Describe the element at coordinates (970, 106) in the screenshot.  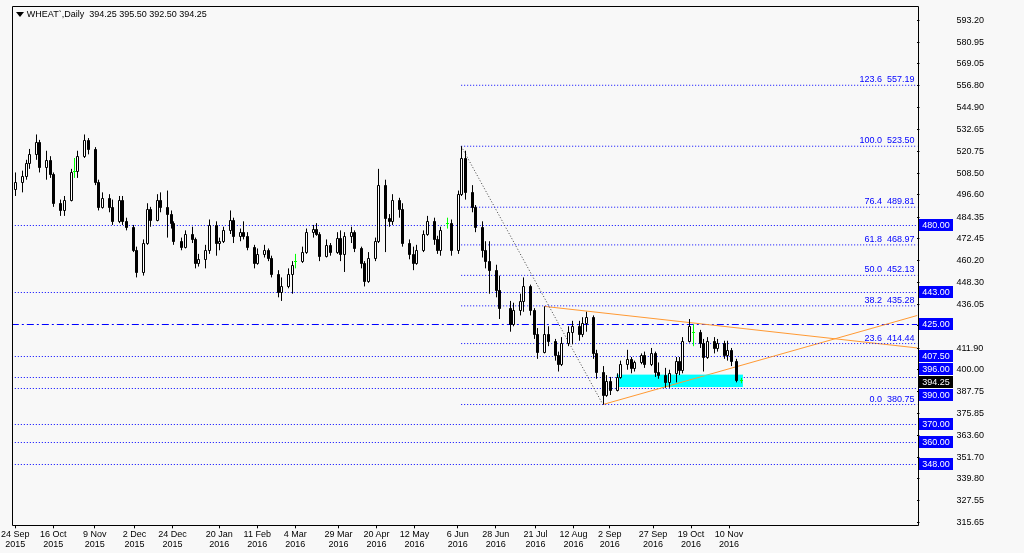
I see `y-tick-label: 544.90` at that location.